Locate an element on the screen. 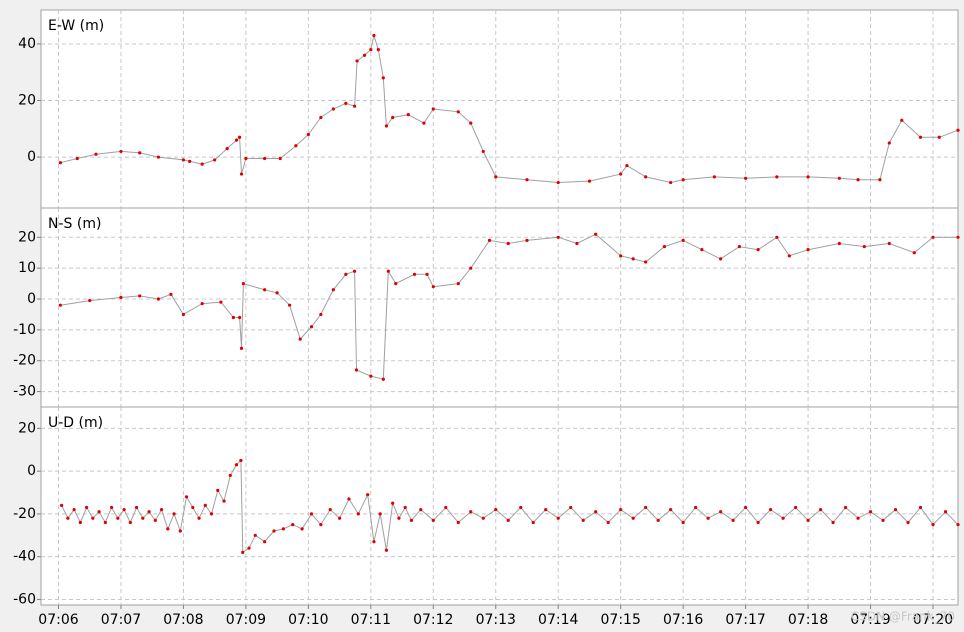  y-tick-label: 20 is located at coordinates (27, 428).